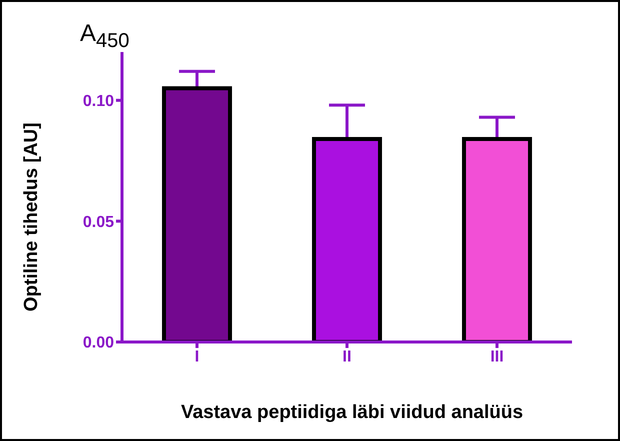  Describe the element at coordinates (32, 217) in the screenshot. I see `y-axis-title: Optiline tihedus [AU]` at that location.